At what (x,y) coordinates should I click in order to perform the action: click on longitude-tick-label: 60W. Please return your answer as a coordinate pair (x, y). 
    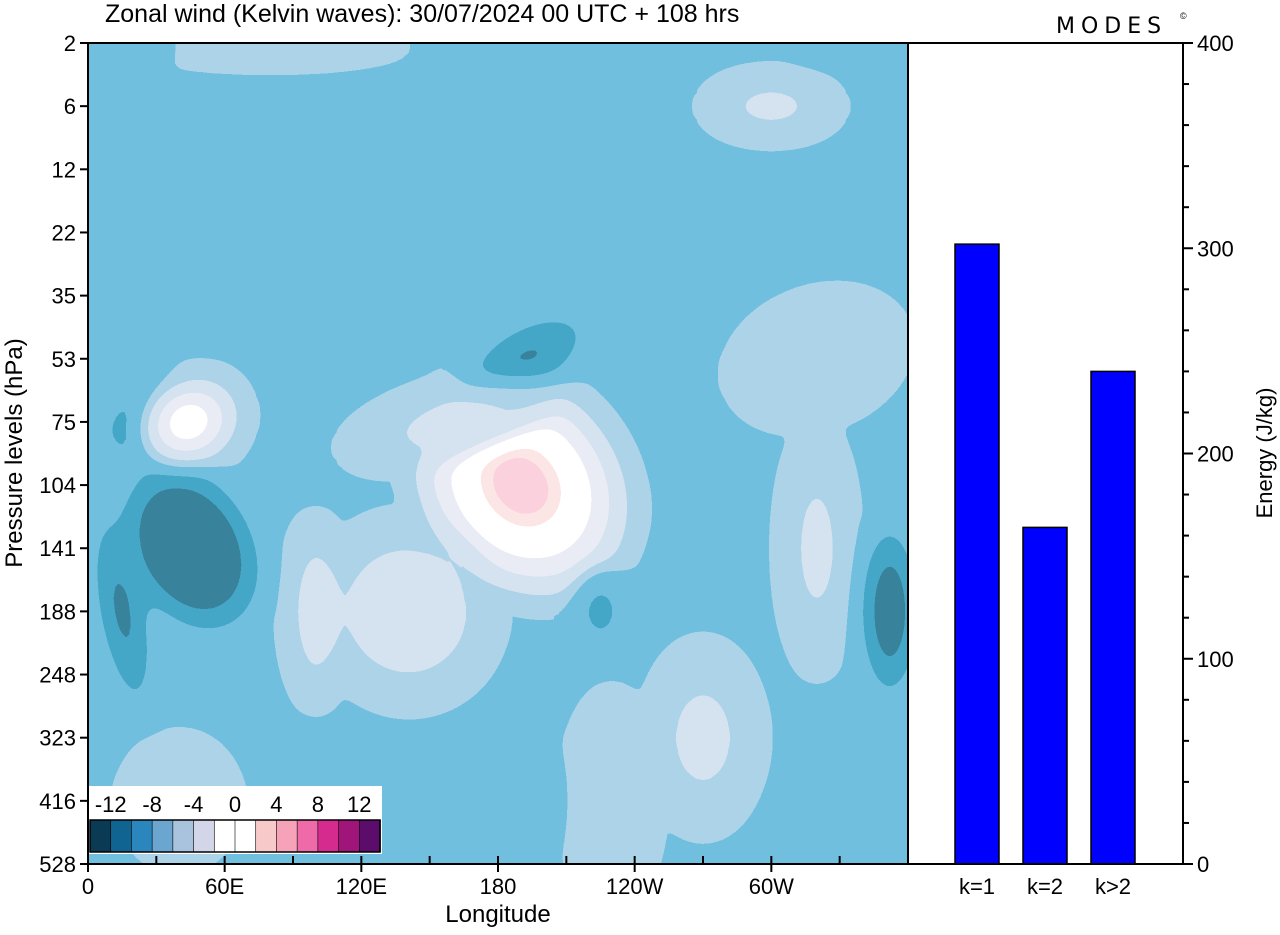
    Looking at the image, I should click on (771, 886).